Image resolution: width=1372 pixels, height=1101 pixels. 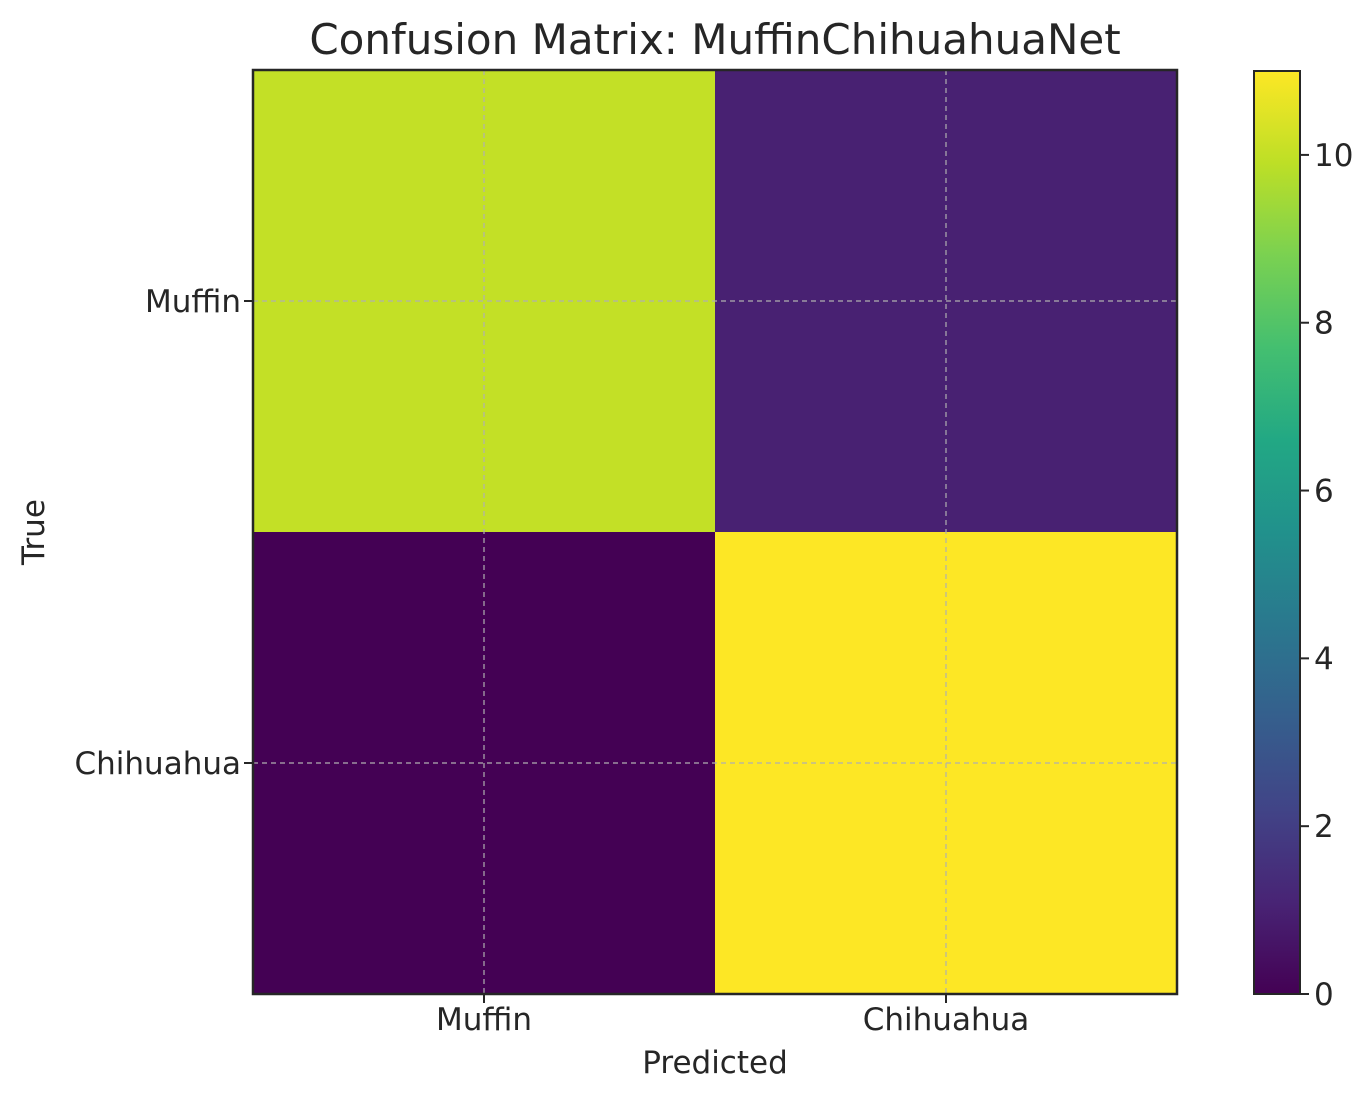 What do you see at coordinates (1333, 156) in the screenshot?
I see `colorbar-tick-label: 10` at bounding box center [1333, 156].